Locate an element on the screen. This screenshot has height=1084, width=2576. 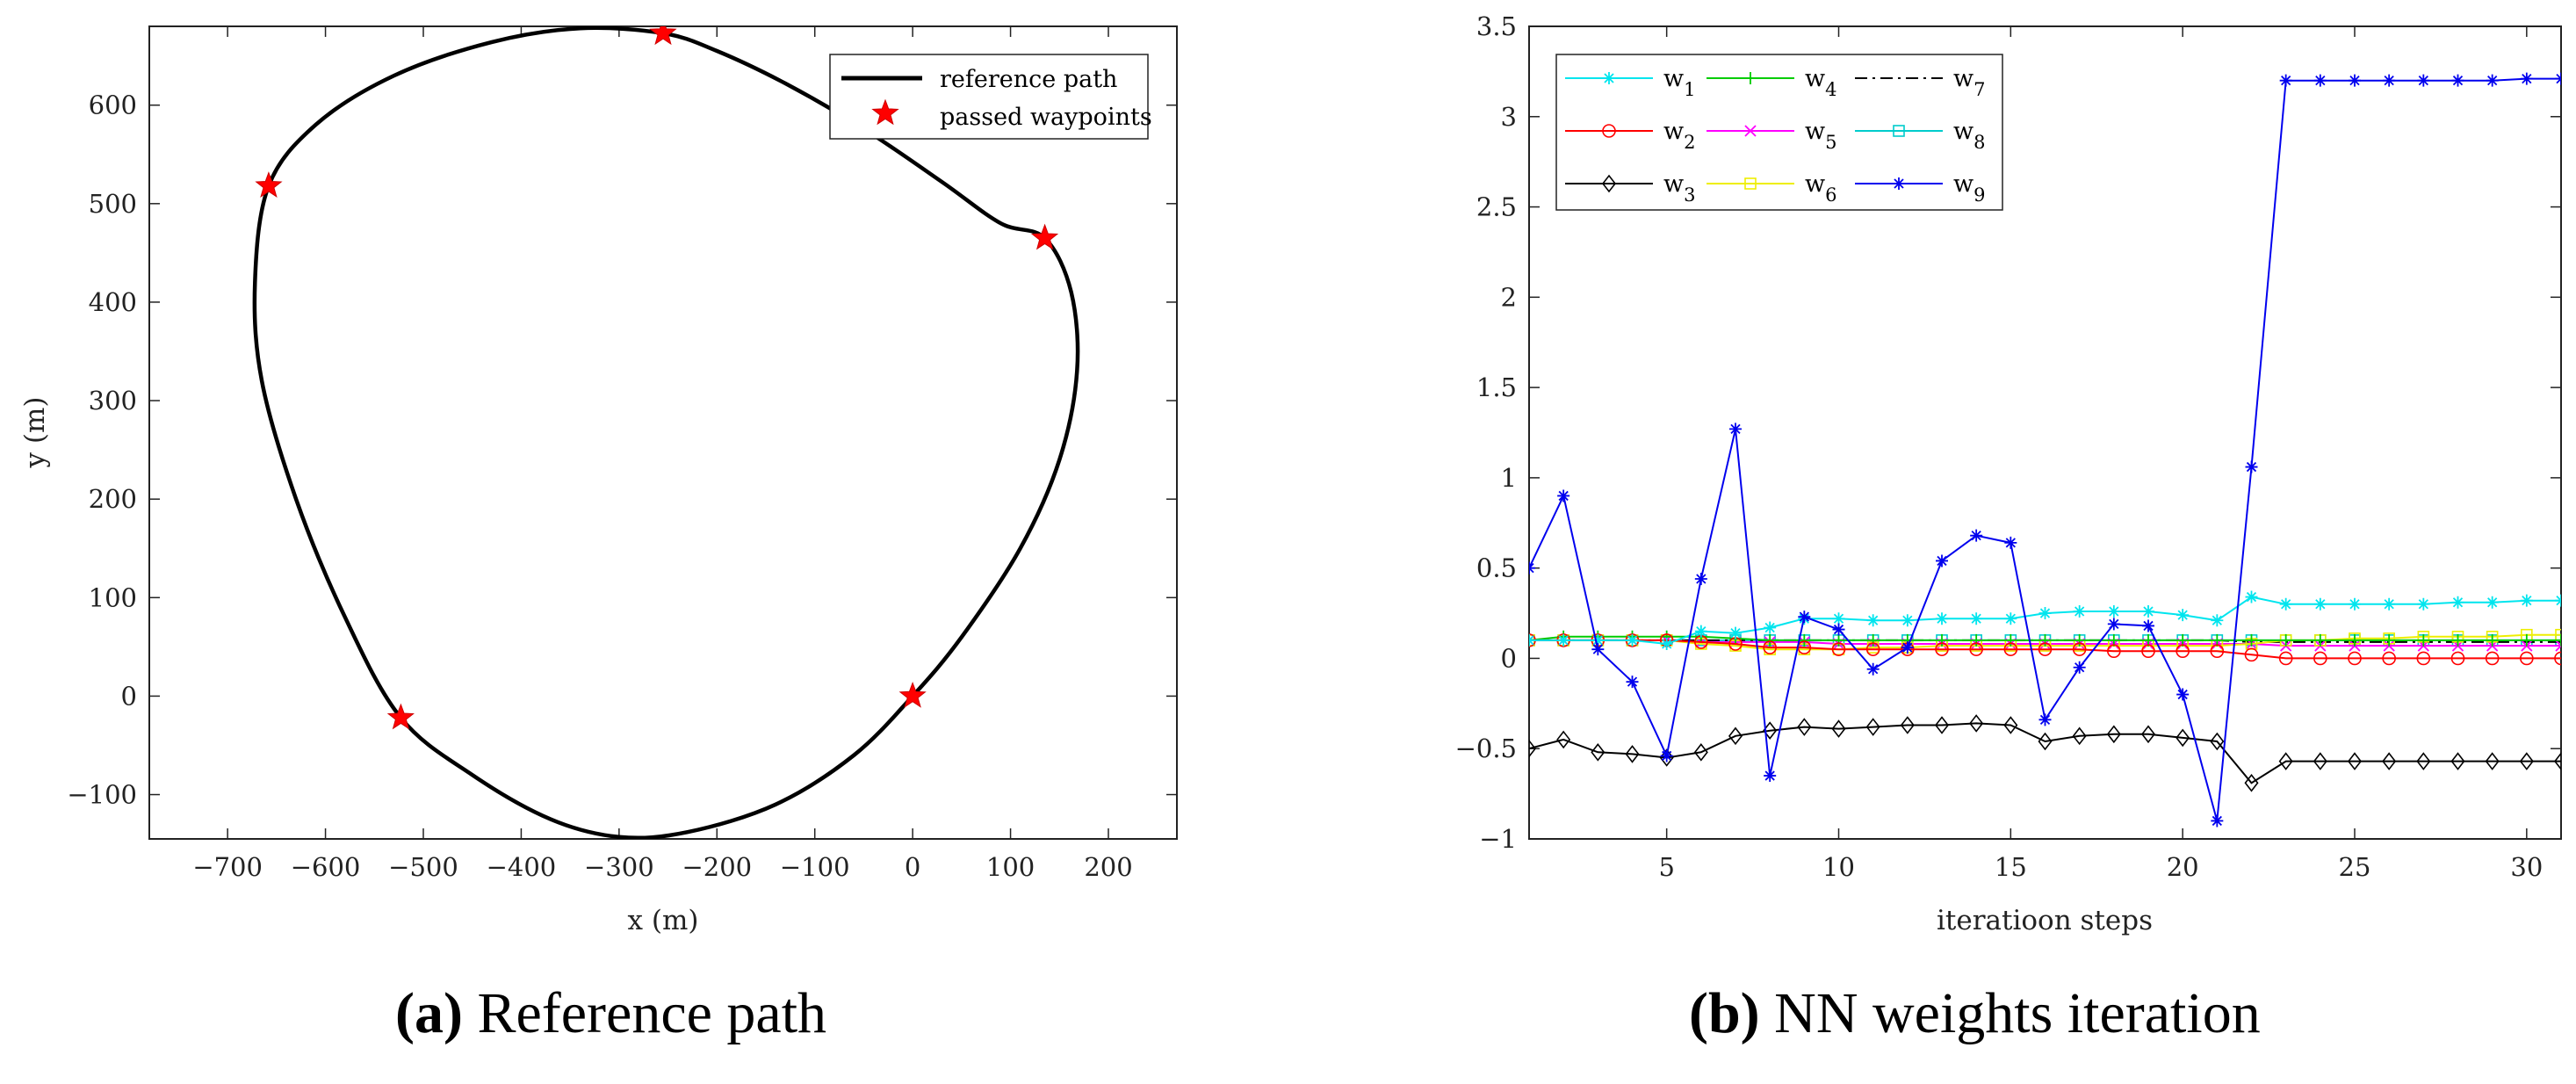
caption-b: (b) NN weights iteration is located at coordinates (1975, 1013).